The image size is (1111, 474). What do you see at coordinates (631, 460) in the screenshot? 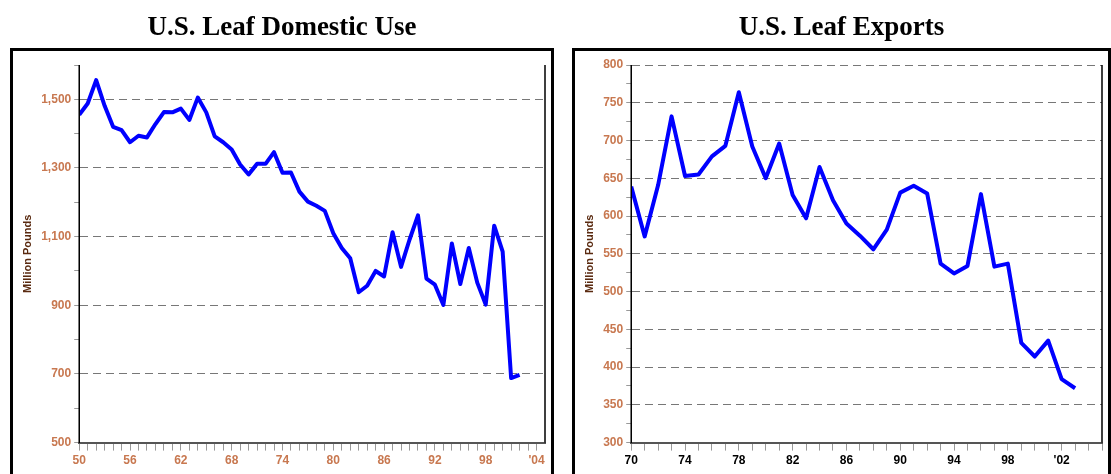
I see `x-tick-label: 70` at bounding box center [631, 460].